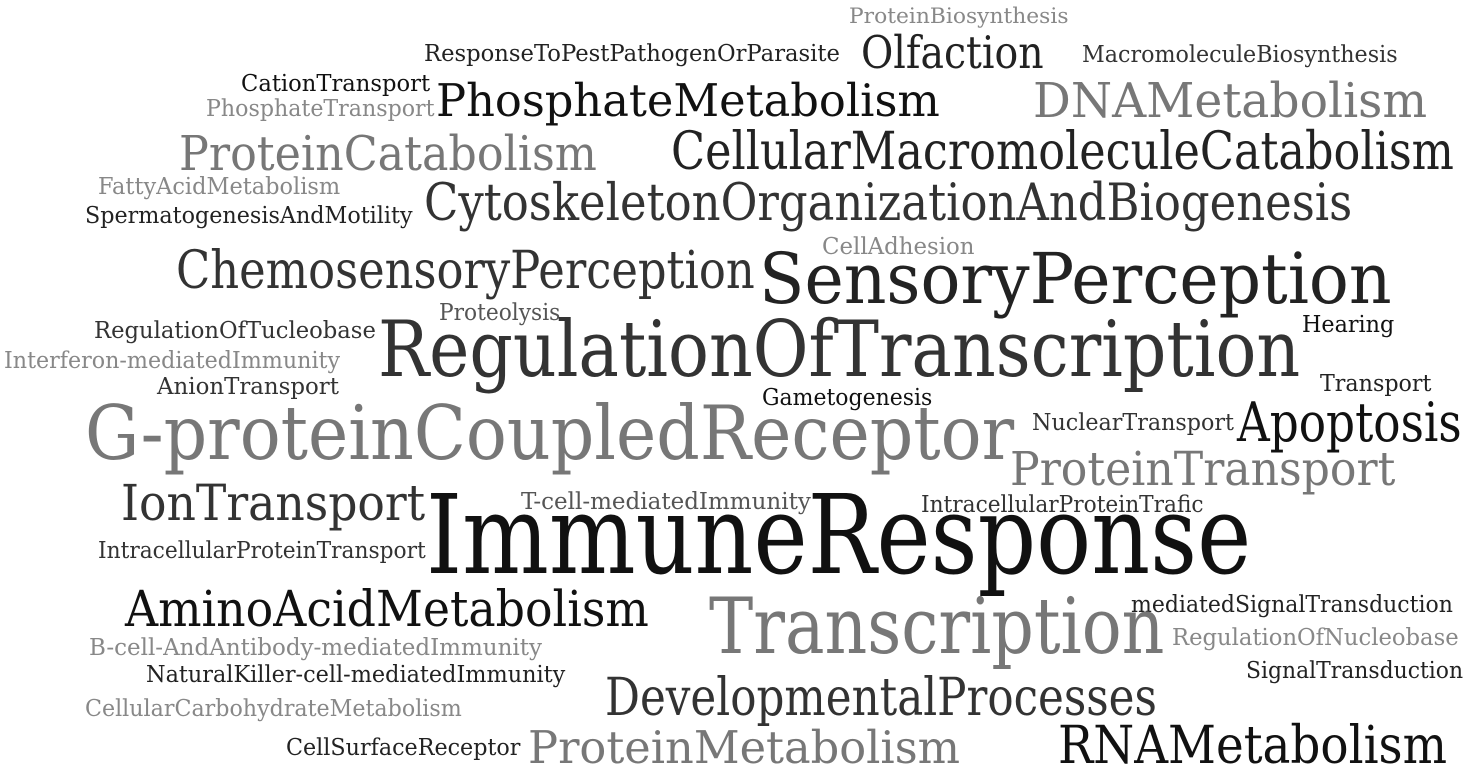 Image resolution: width=1483 pixels, height=766 pixels. Describe the element at coordinates (881, 698) in the screenshot. I see `word-developmental-processes: DevelopmentalProcesses` at that location.